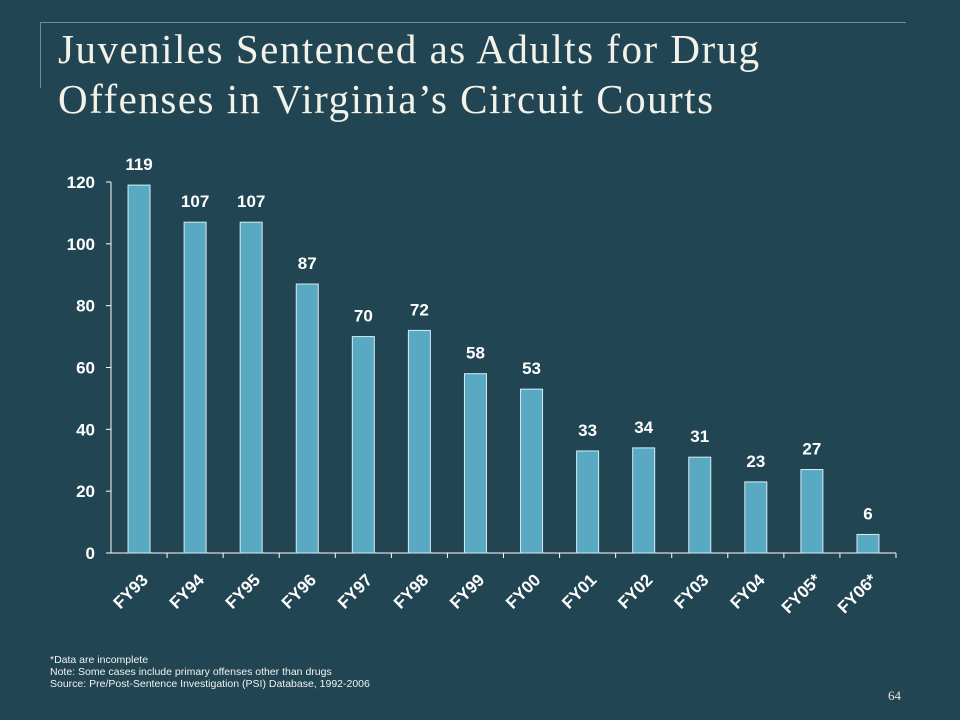  Describe the element at coordinates (811, 449) in the screenshot. I see `data-label: 27` at that location.